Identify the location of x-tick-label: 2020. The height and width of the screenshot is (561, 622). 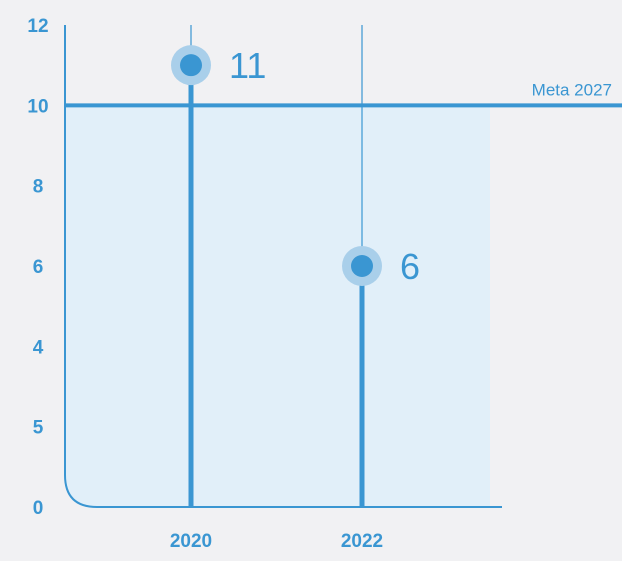
(191, 541).